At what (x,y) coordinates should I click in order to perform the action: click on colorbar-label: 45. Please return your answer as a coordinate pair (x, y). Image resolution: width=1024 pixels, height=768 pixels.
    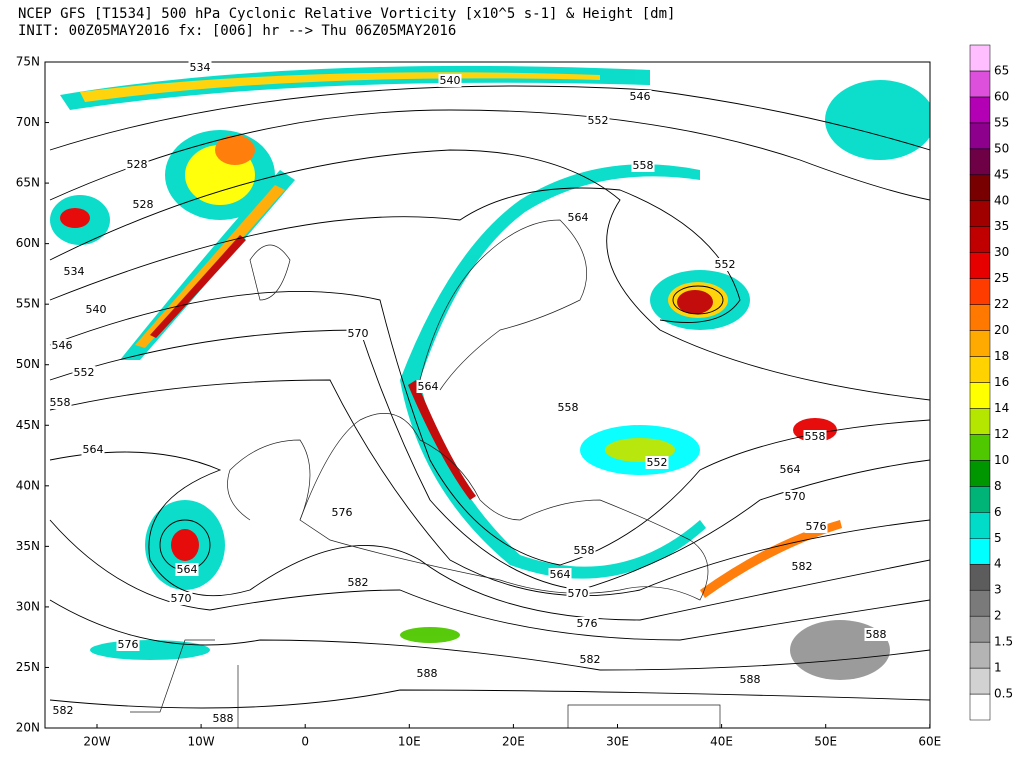
    Looking at the image, I should click on (1001, 174).